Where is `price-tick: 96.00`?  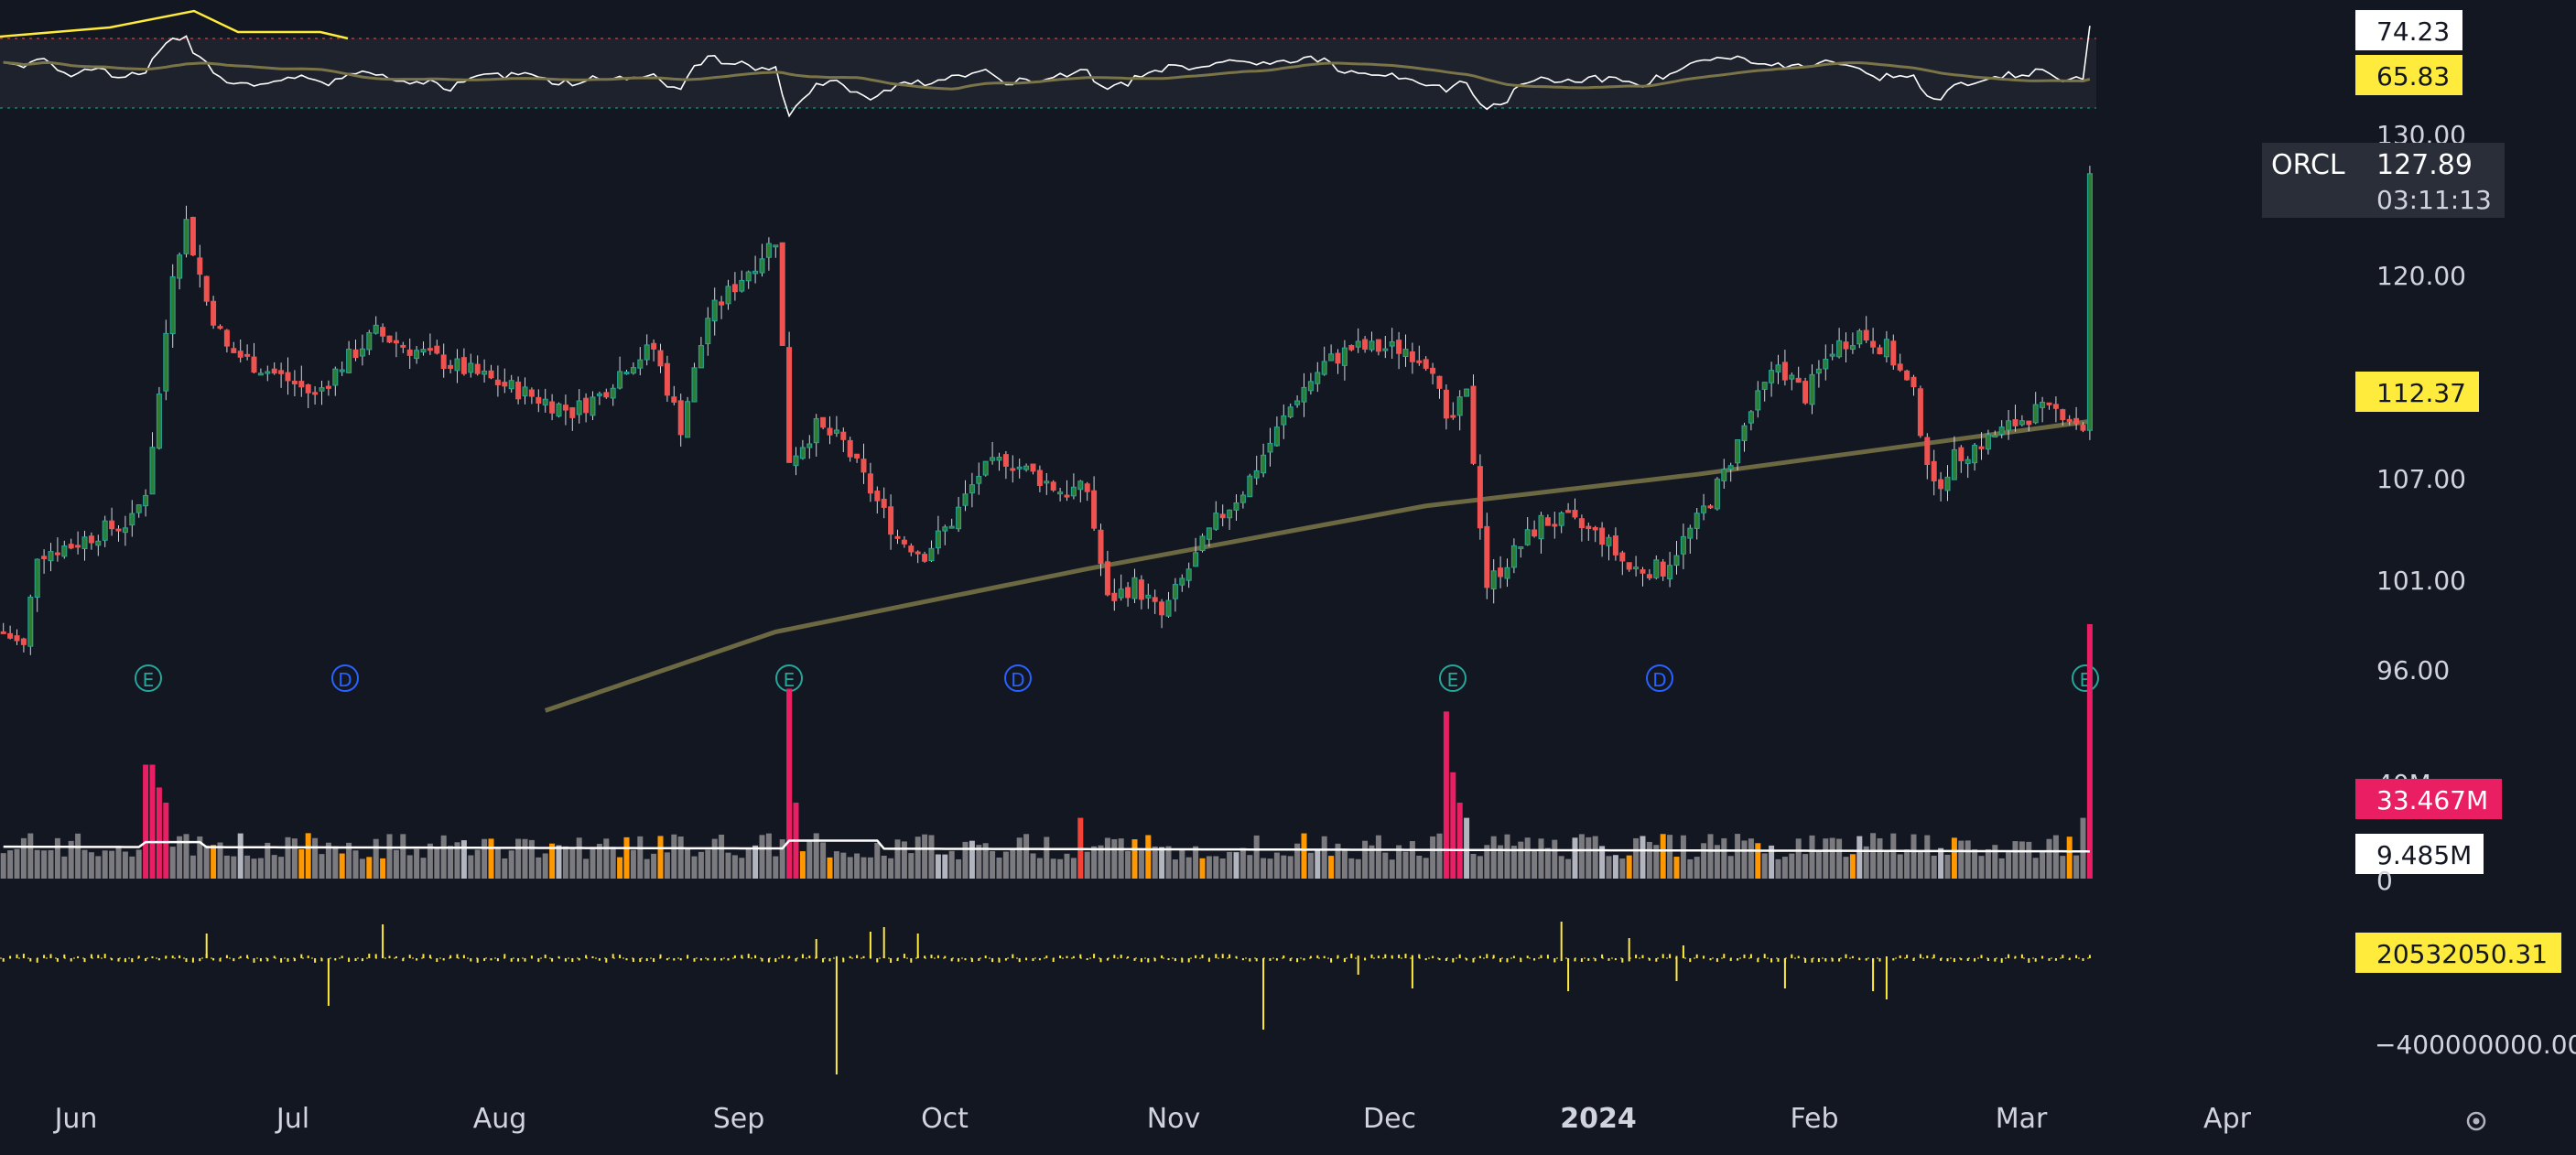 price-tick: 96.00 is located at coordinates (2413, 670).